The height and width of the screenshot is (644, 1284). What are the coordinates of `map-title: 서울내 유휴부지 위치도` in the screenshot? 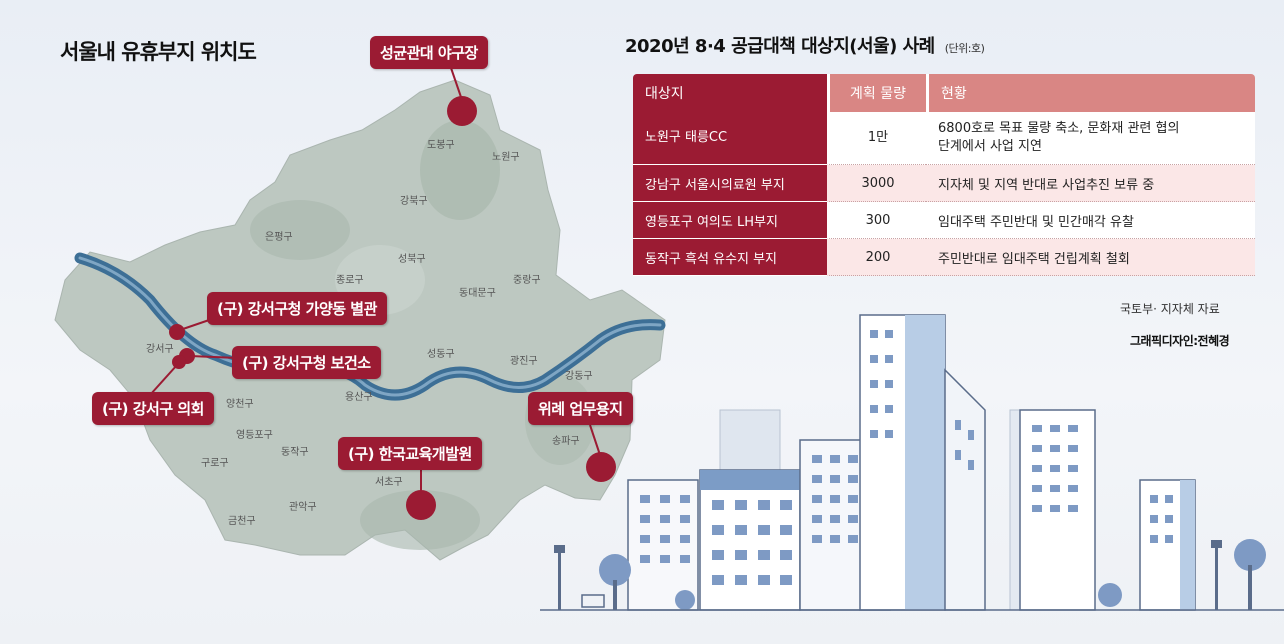 It's located at (158, 52).